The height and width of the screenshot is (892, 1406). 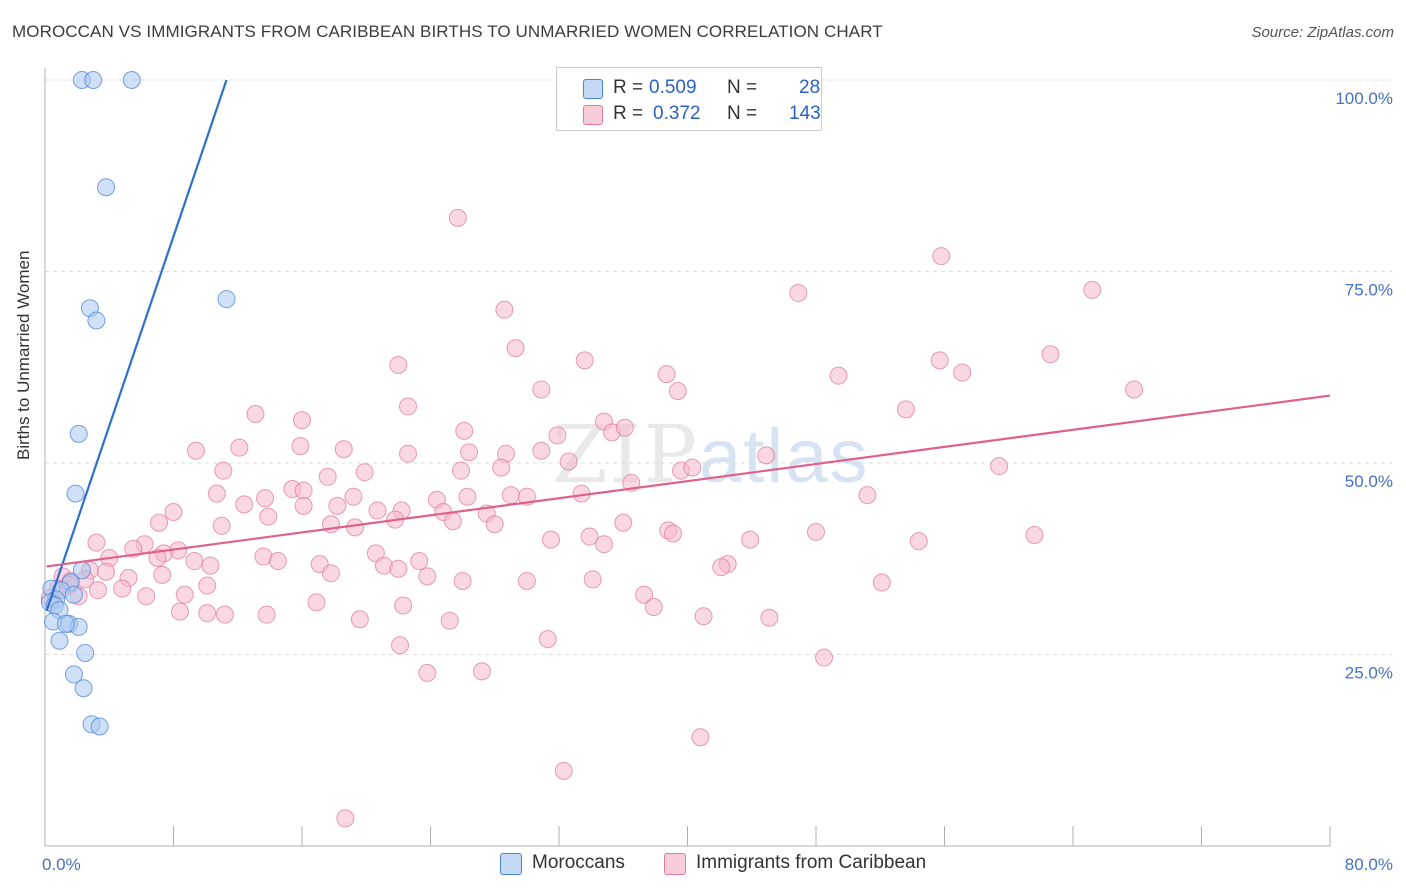 I want to click on legend-label-caribbean: Immigrants from Caribbean, so click(x=811, y=862).